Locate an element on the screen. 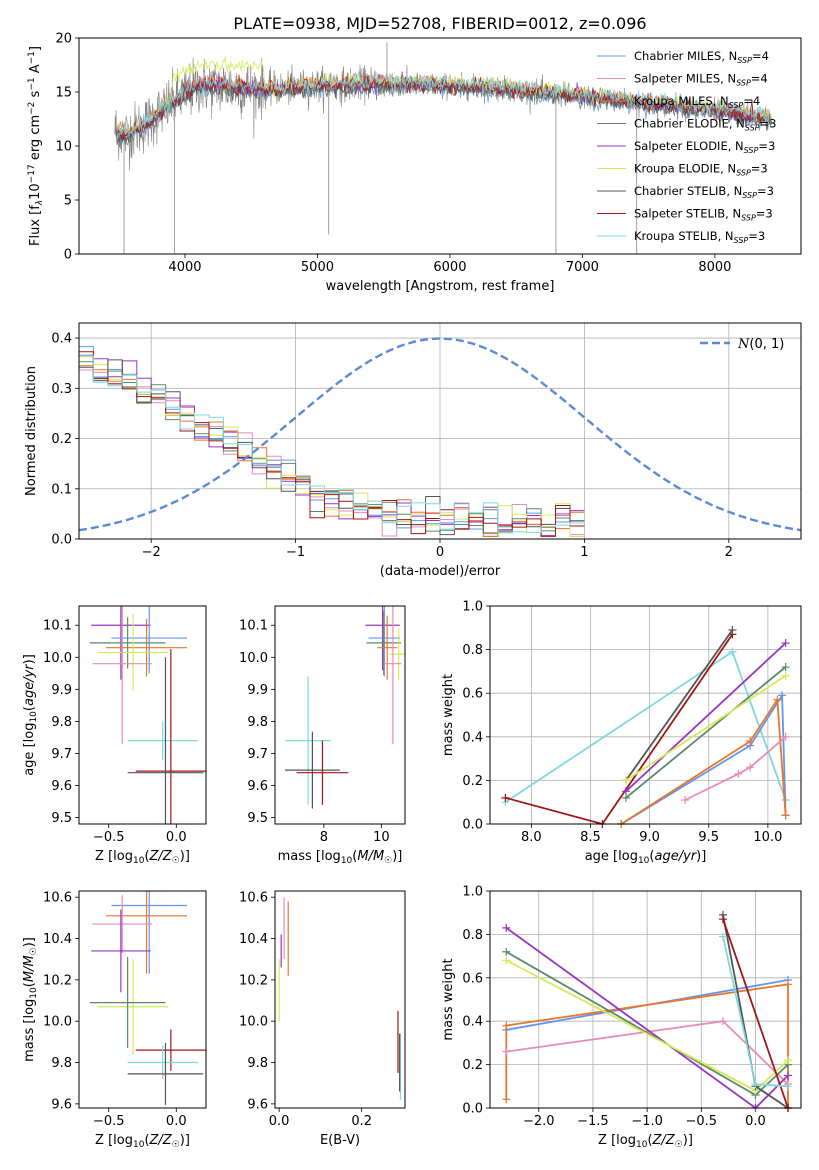 This screenshot has height=1170, width=819. x-tick-label: 8 is located at coordinates (324, 837).